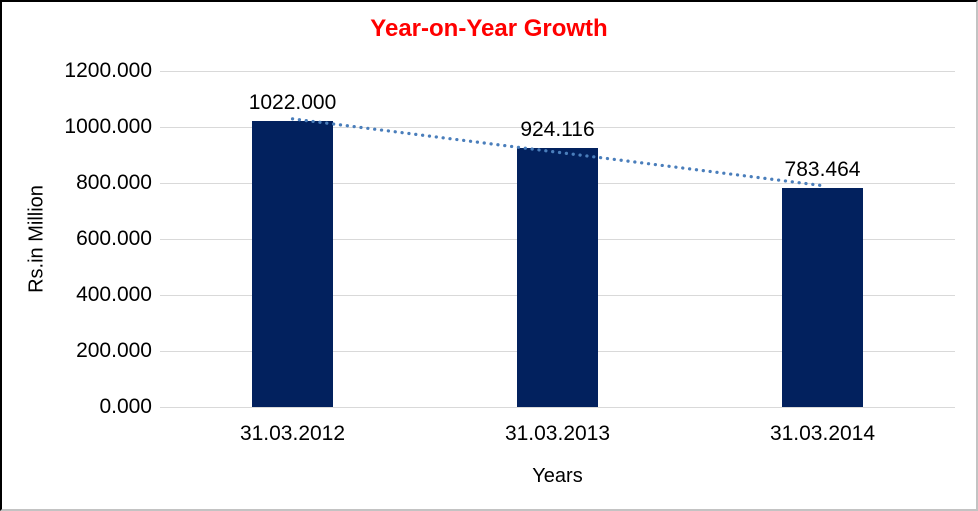 Image resolution: width=978 pixels, height=511 pixels. Describe the element at coordinates (557, 277) in the screenshot. I see `bar-31.03.2013` at that location.